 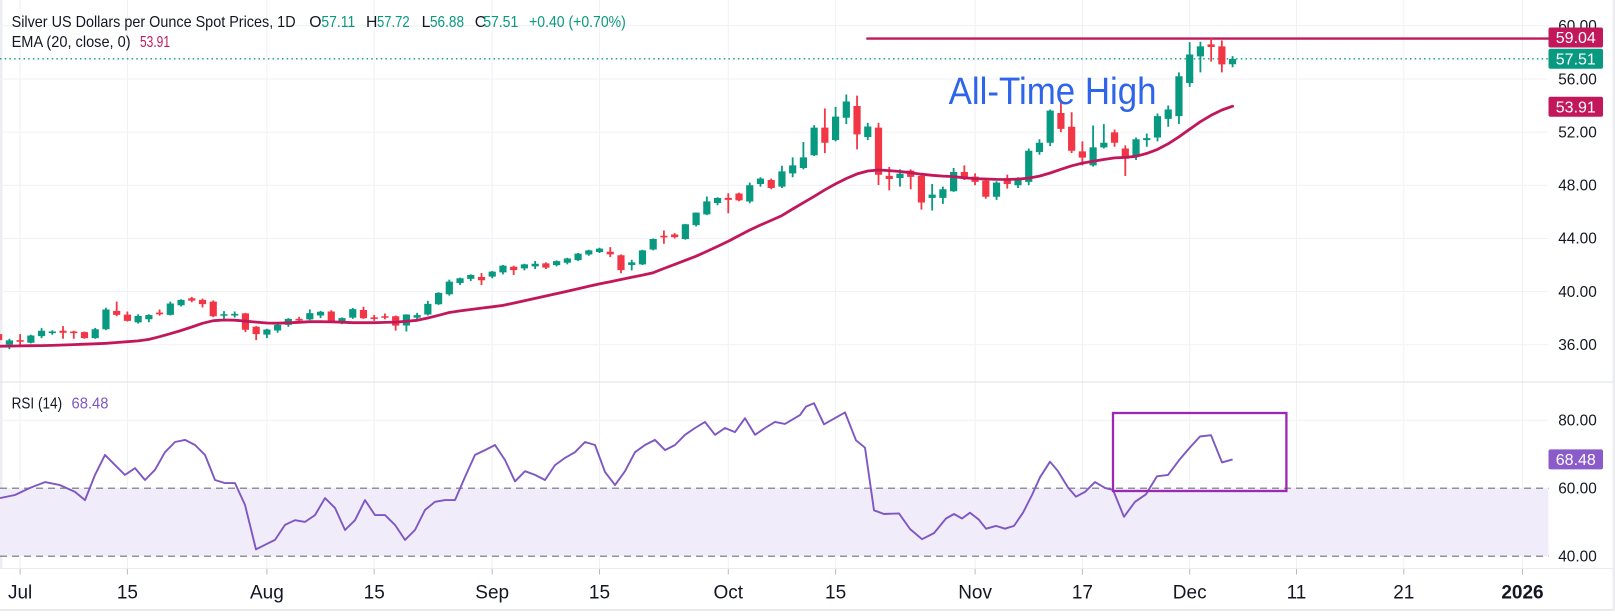 What do you see at coordinates (71, 42) in the screenshot?
I see `svg-text: EMA (20, close, 0)` at bounding box center [71, 42].